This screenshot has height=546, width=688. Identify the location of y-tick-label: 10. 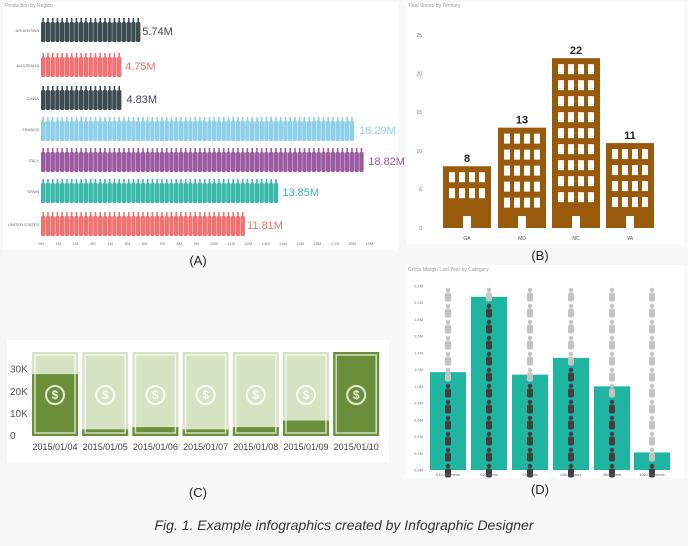
(419, 152).